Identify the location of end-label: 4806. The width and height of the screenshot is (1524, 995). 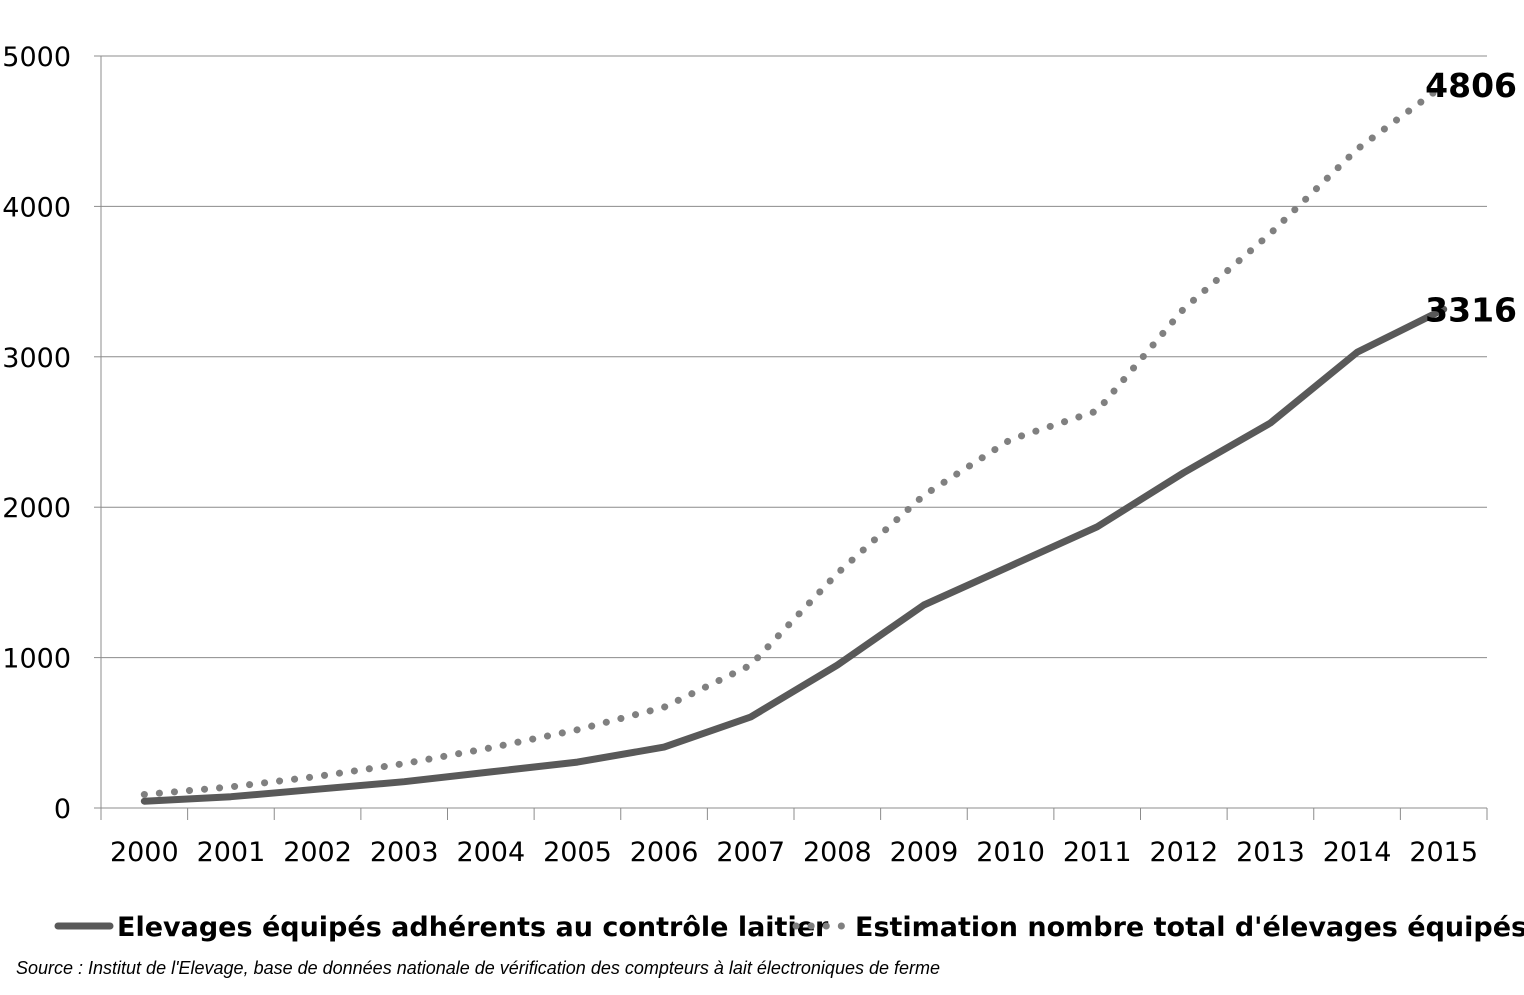
(1471, 85).